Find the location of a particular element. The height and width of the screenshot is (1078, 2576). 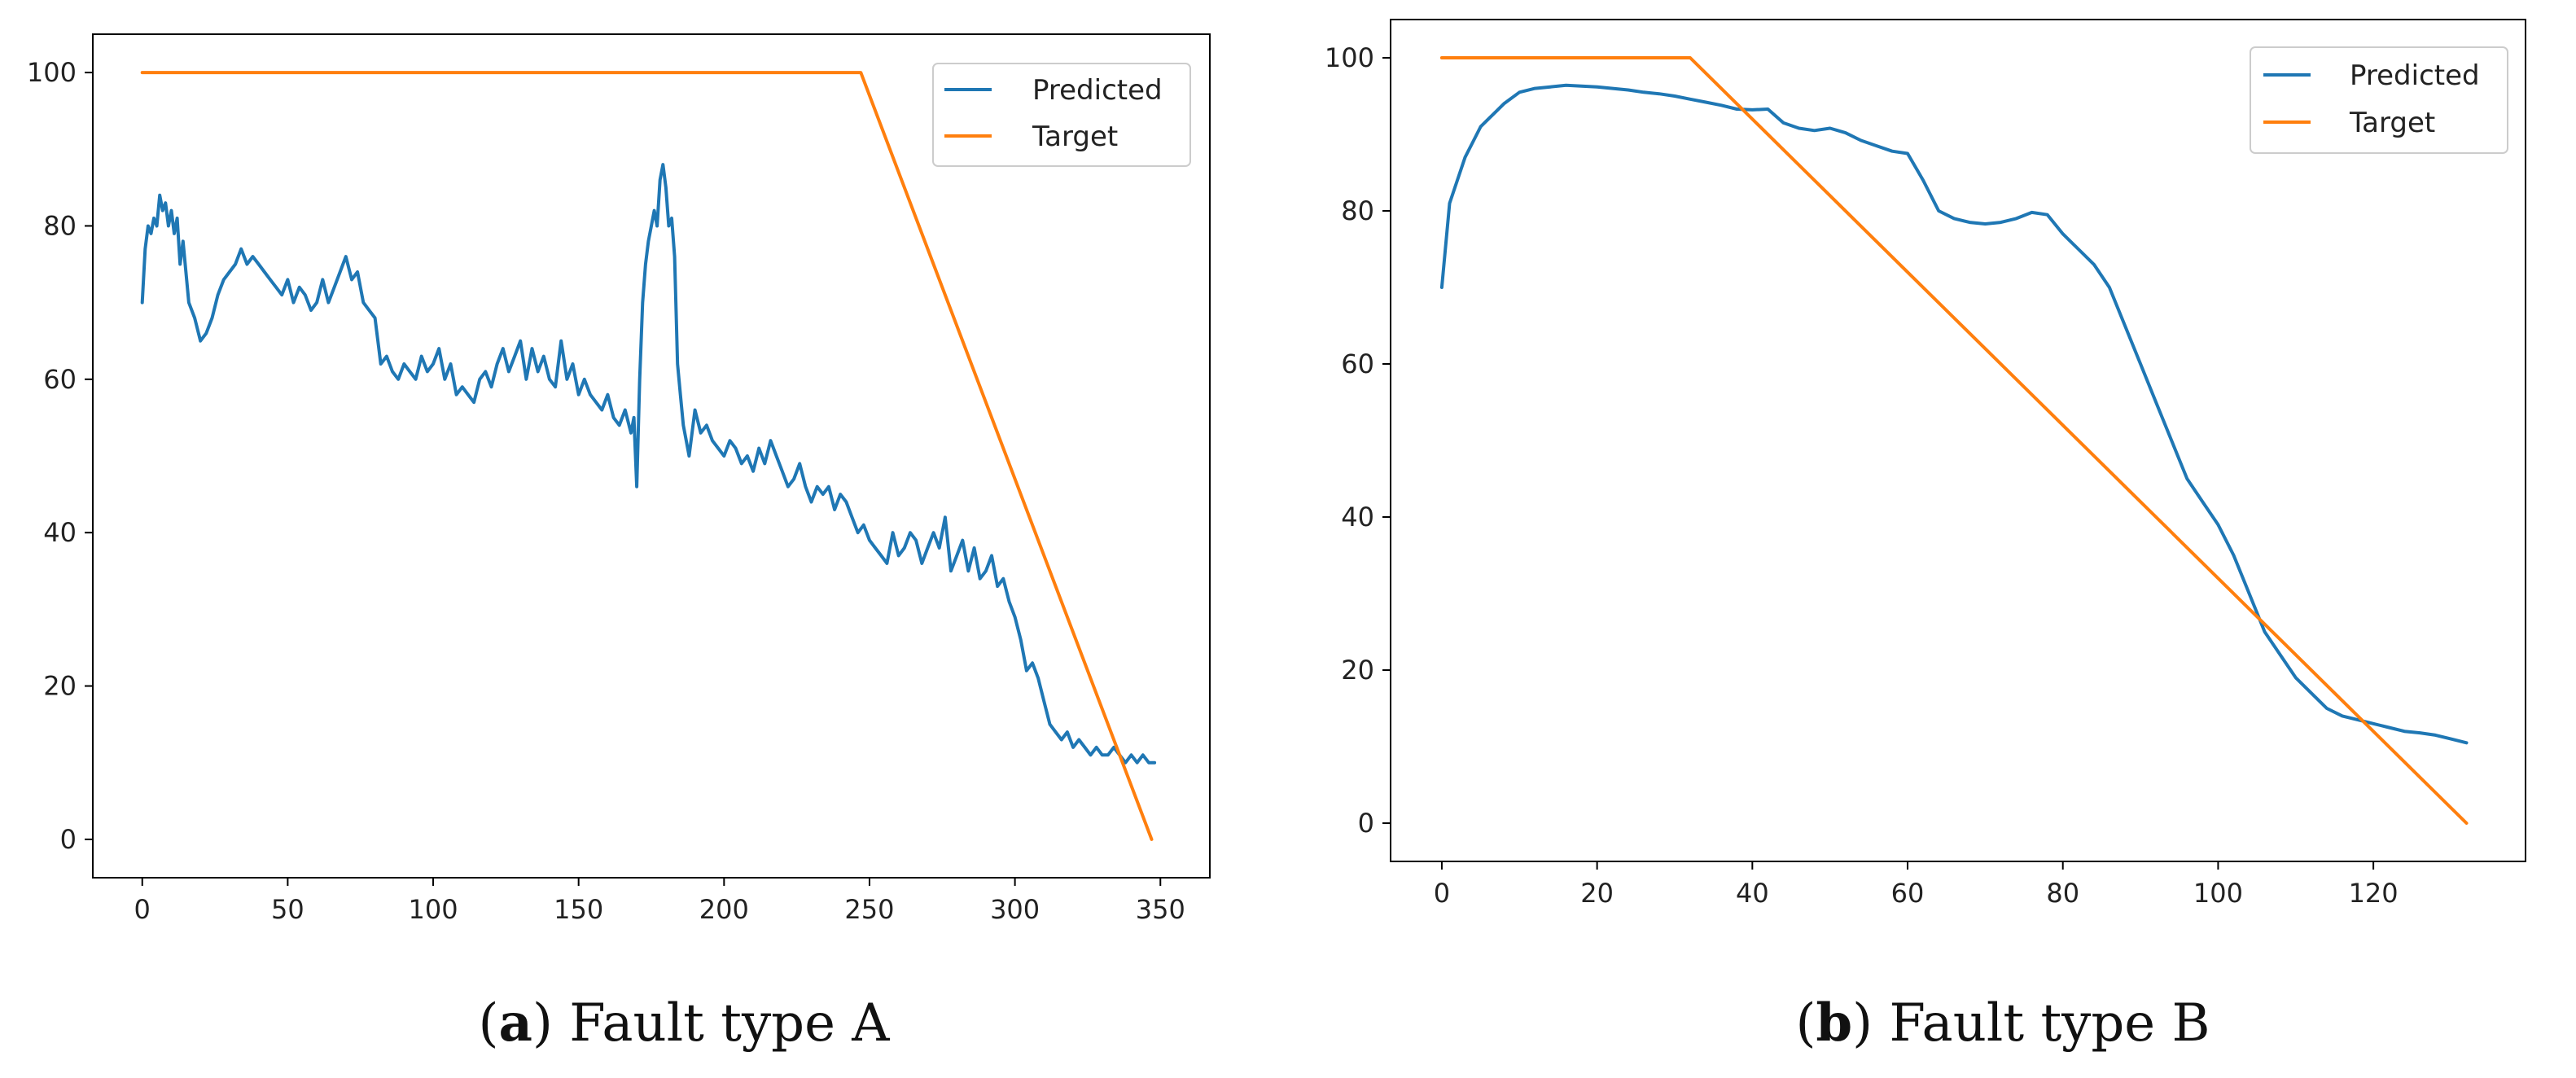

legend-predicted-label-b: Predicted is located at coordinates (2415, 75).